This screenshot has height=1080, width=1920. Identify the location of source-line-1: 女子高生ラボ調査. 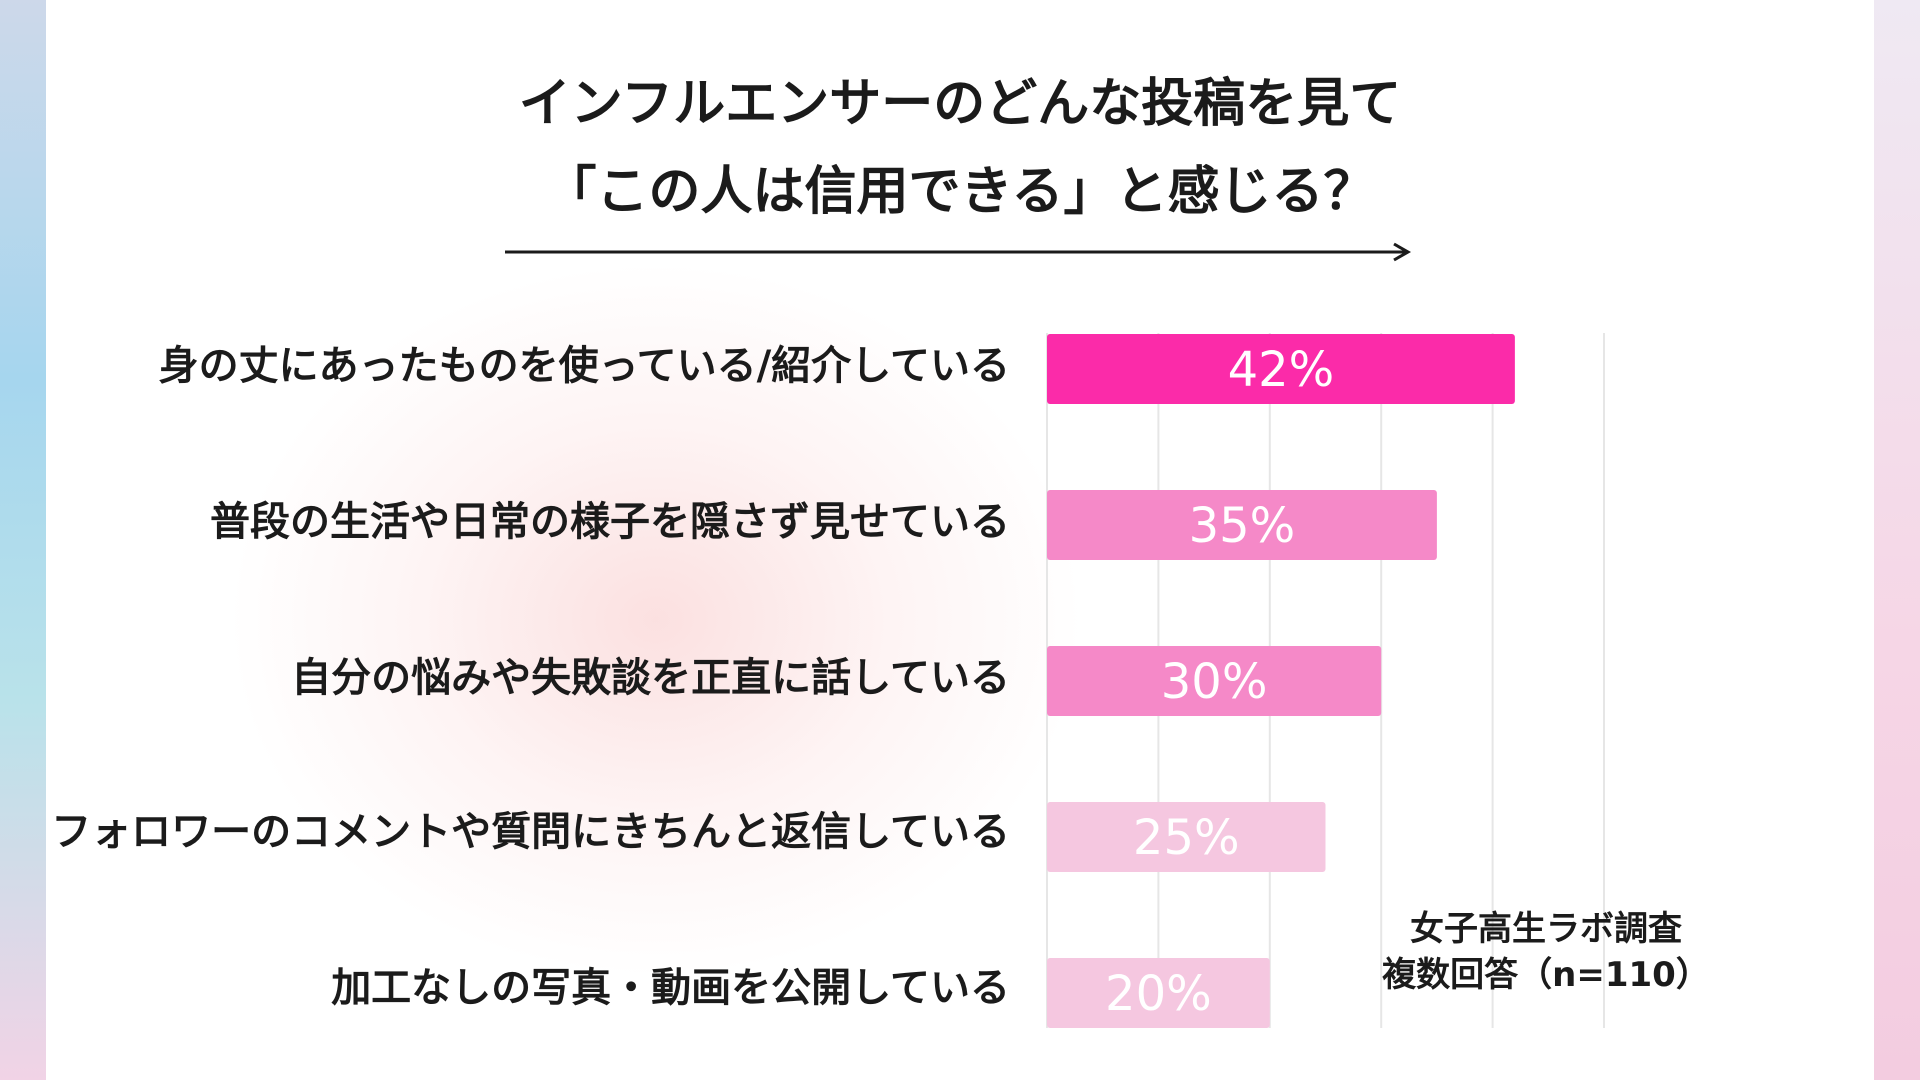
(1546, 929).